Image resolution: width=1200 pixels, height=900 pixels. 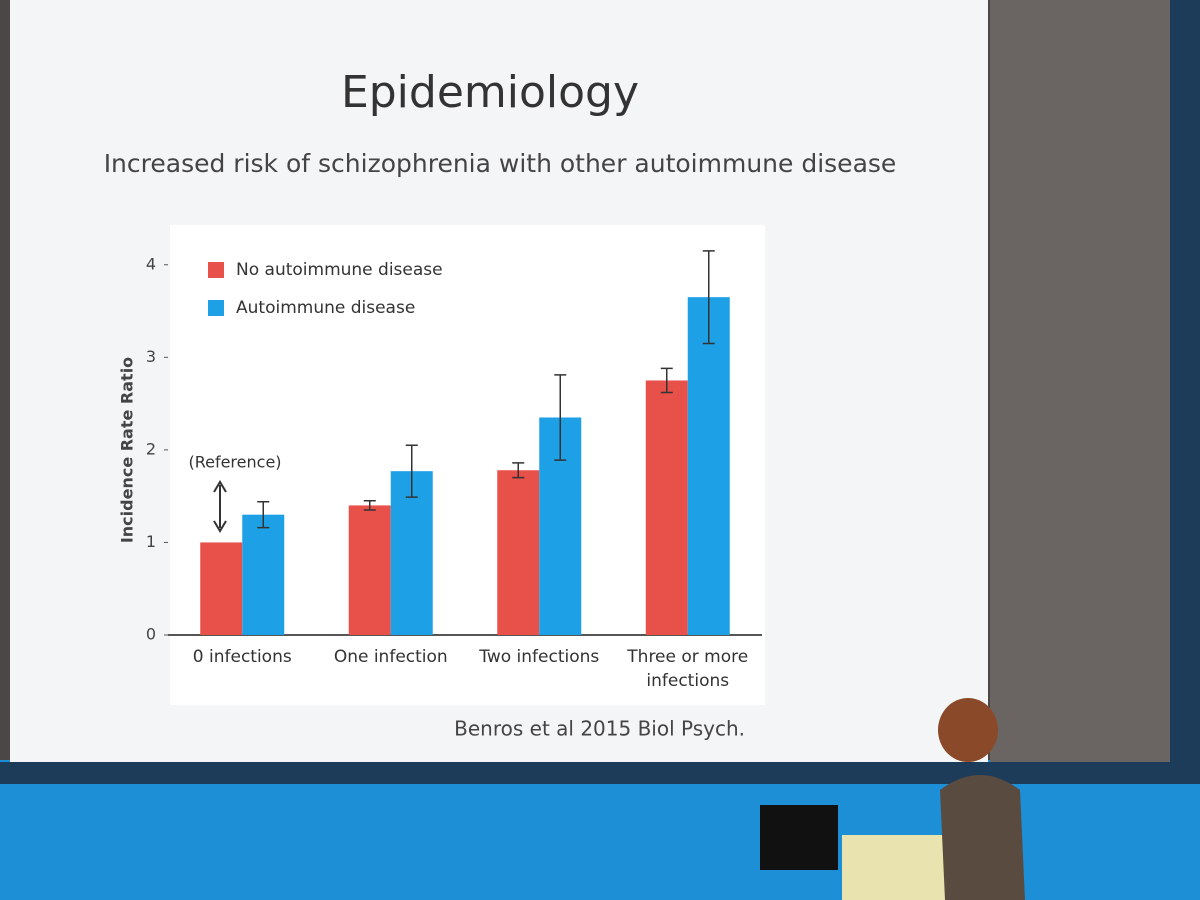 What do you see at coordinates (599, 729) in the screenshot?
I see `source: Benros et al 2015 Biol Psych.` at bounding box center [599, 729].